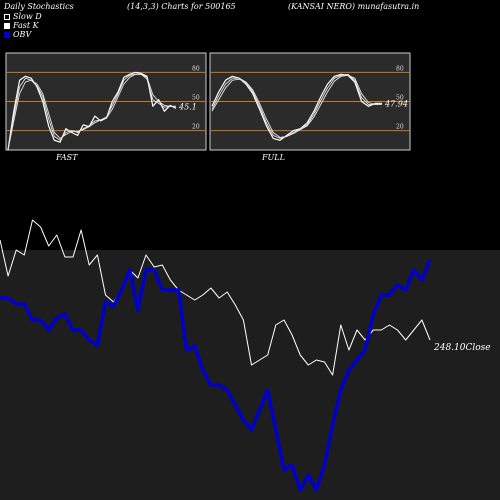  Describe the element at coordinates (196, 68) in the screenshot. I see `fast-tick-label: 80` at that location.